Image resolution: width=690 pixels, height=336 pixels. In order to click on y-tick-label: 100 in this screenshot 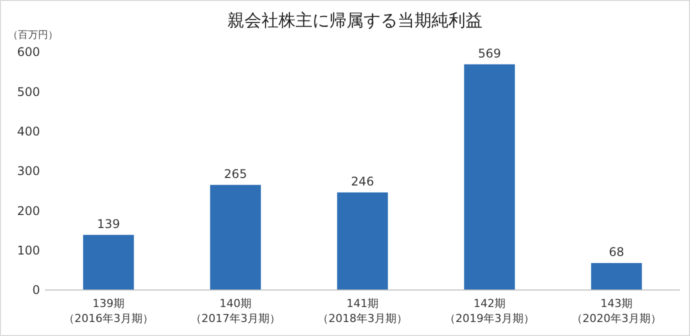, I will do `click(28, 251)`.